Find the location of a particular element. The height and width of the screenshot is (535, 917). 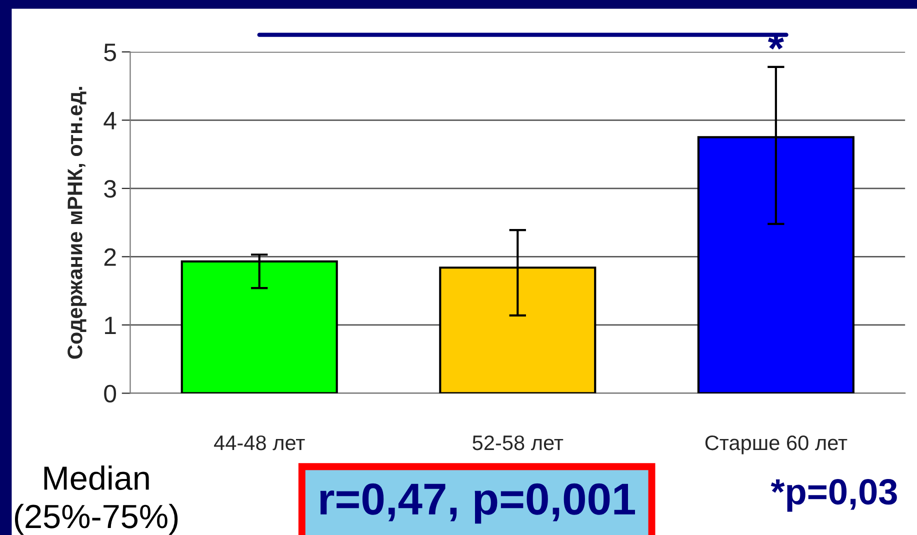

text: Median (25%-75%) is located at coordinates (96, 500).